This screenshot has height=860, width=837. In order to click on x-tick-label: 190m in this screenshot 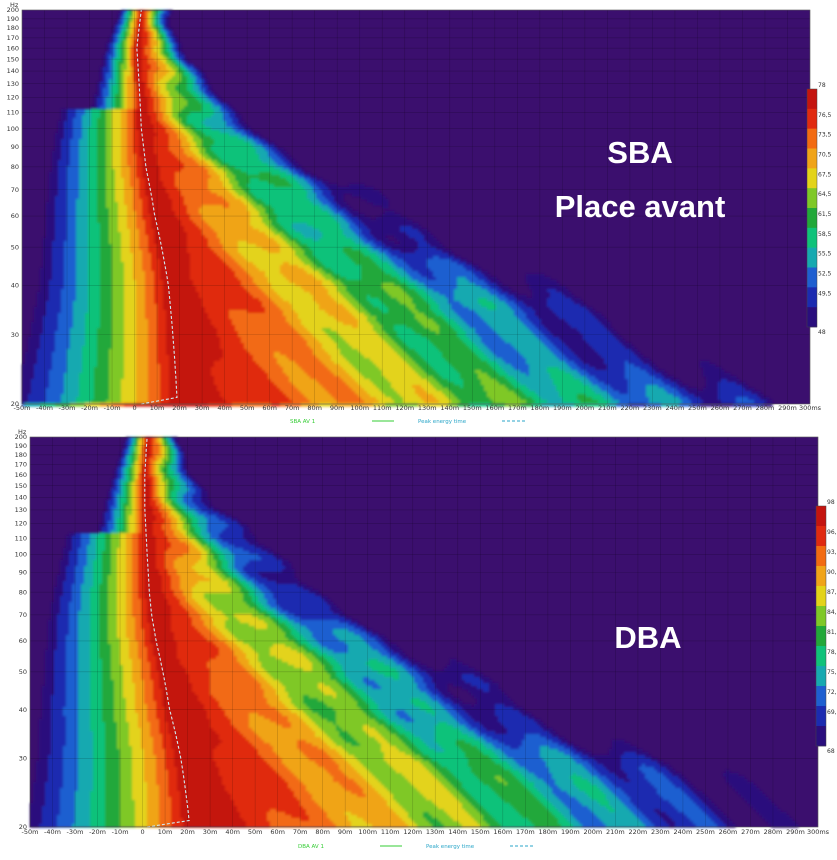, I will do `click(562, 408)`.